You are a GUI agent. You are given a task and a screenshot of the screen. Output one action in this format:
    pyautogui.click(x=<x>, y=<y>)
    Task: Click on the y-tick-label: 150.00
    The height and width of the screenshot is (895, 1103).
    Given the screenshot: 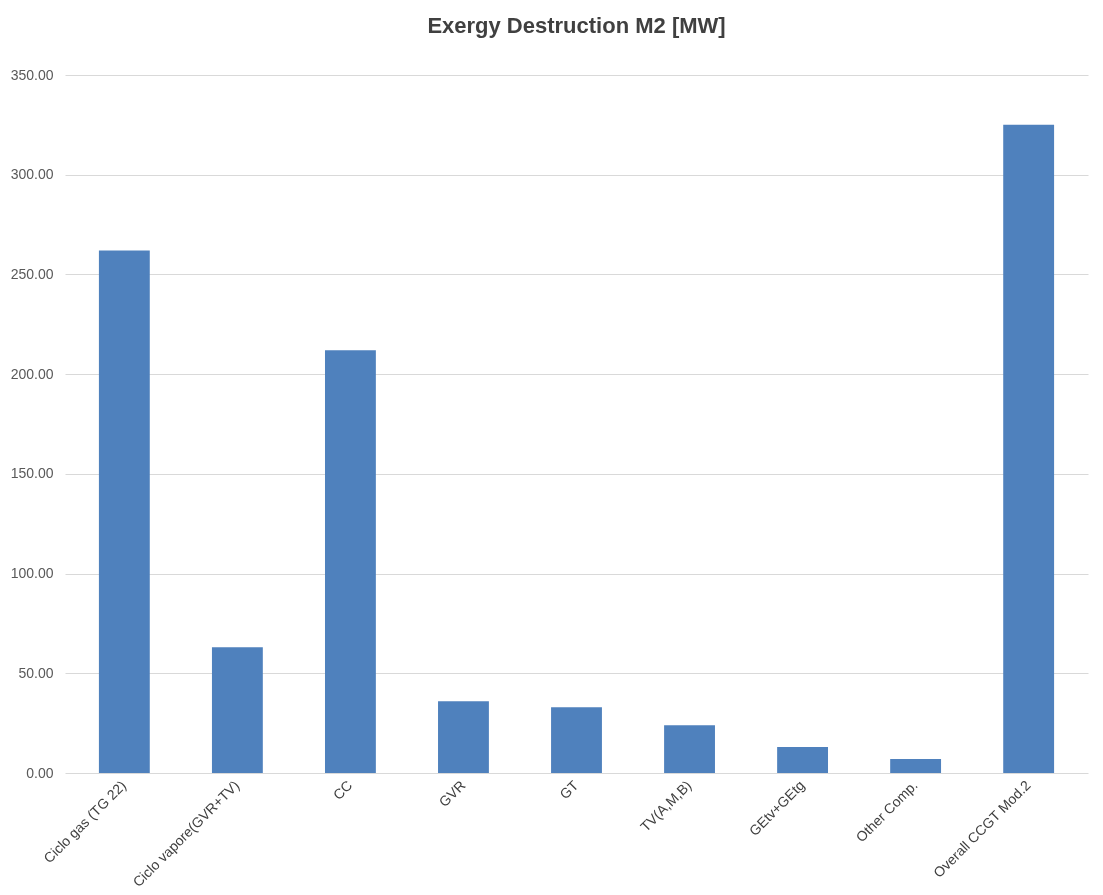 What is the action you would take?
    pyautogui.click(x=32, y=473)
    